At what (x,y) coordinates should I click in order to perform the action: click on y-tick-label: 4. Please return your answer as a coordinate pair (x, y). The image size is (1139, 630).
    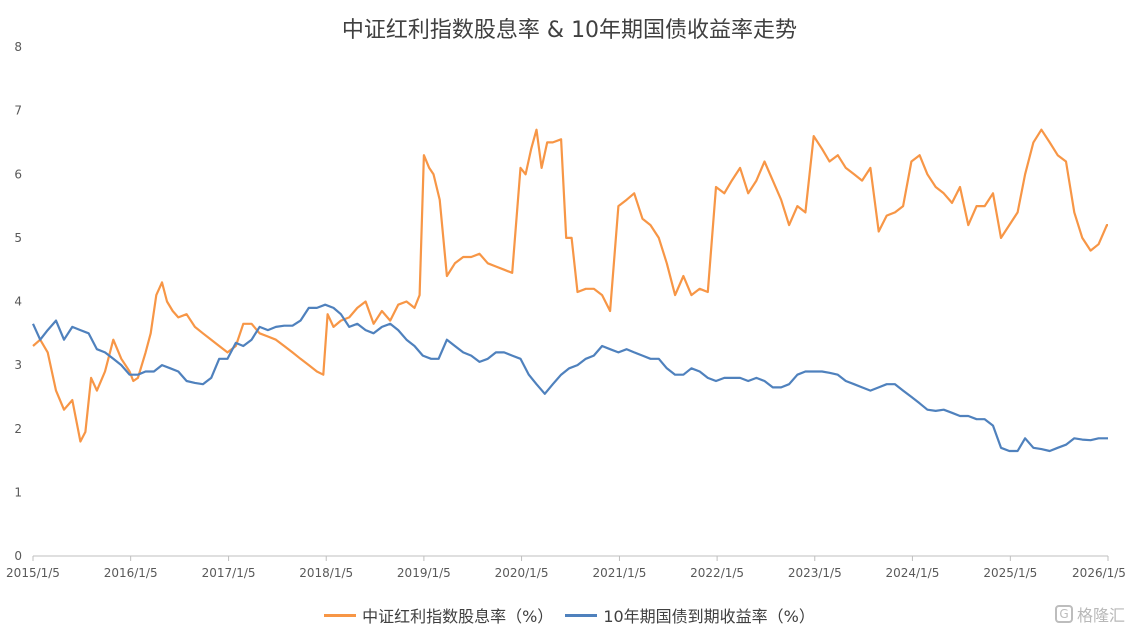
    Looking at the image, I should click on (18, 302).